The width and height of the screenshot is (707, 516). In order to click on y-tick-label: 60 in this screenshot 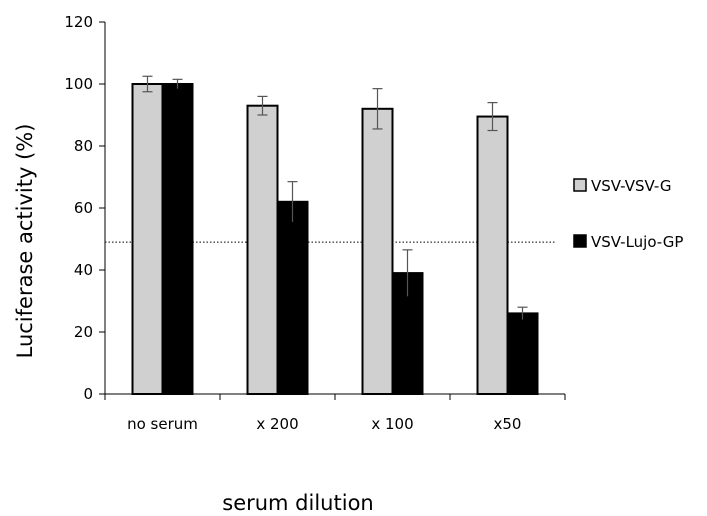, I will do `click(83, 208)`.